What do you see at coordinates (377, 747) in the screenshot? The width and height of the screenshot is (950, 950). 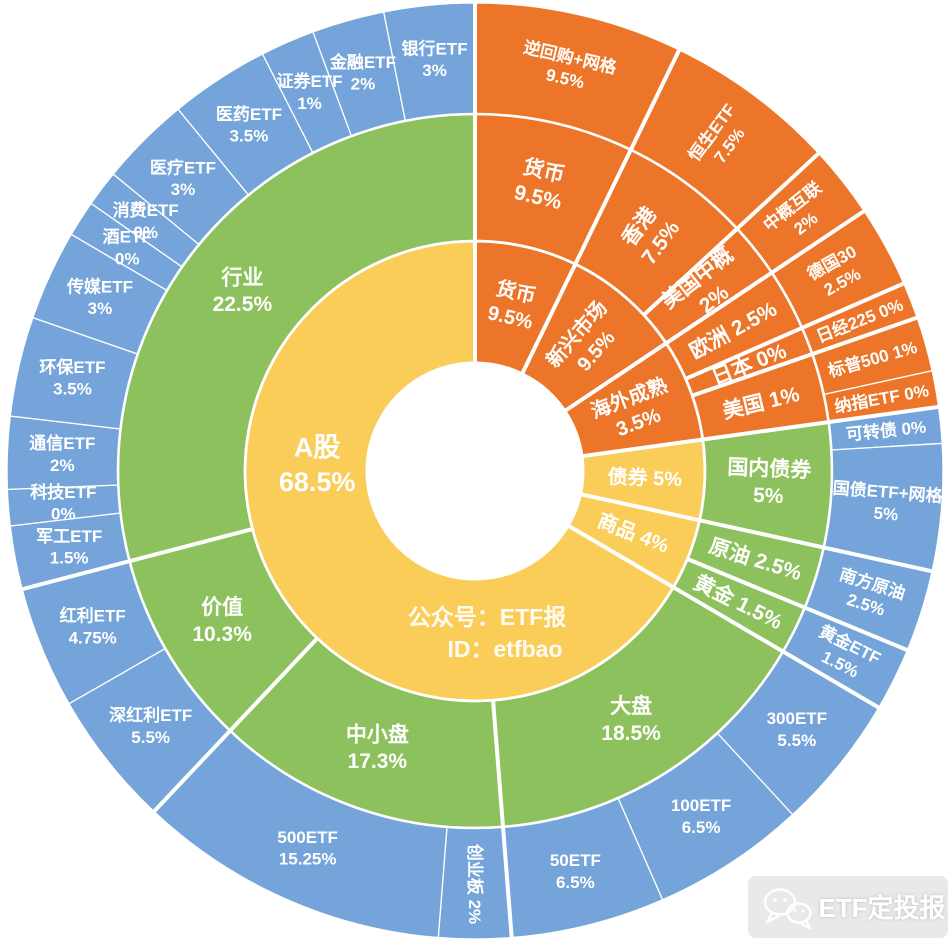 I see `slice-label: 中小盘 17.3%` at bounding box center [377, 747].